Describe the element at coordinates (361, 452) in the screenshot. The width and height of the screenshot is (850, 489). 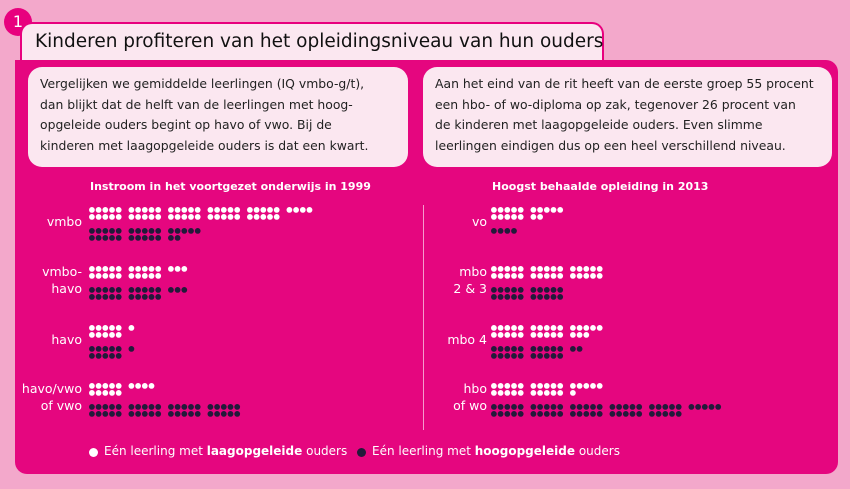
I see `legend-high-dot` at that location.